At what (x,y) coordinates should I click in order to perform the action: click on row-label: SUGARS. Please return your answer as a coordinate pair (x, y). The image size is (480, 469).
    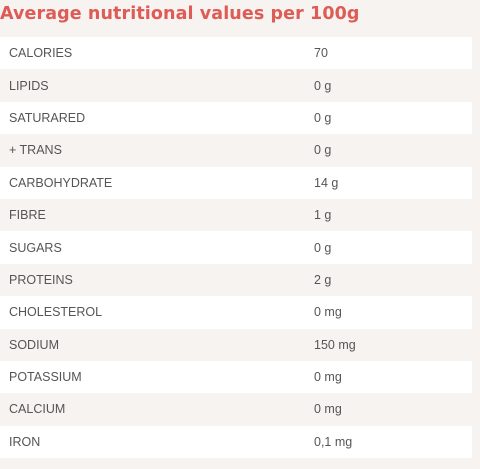
    Looking at the image, I should click on (35, 247).